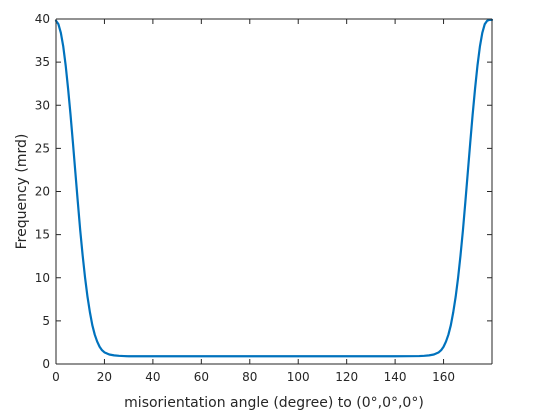  I want to click on x-tick-label: 20, so click(104, 377).